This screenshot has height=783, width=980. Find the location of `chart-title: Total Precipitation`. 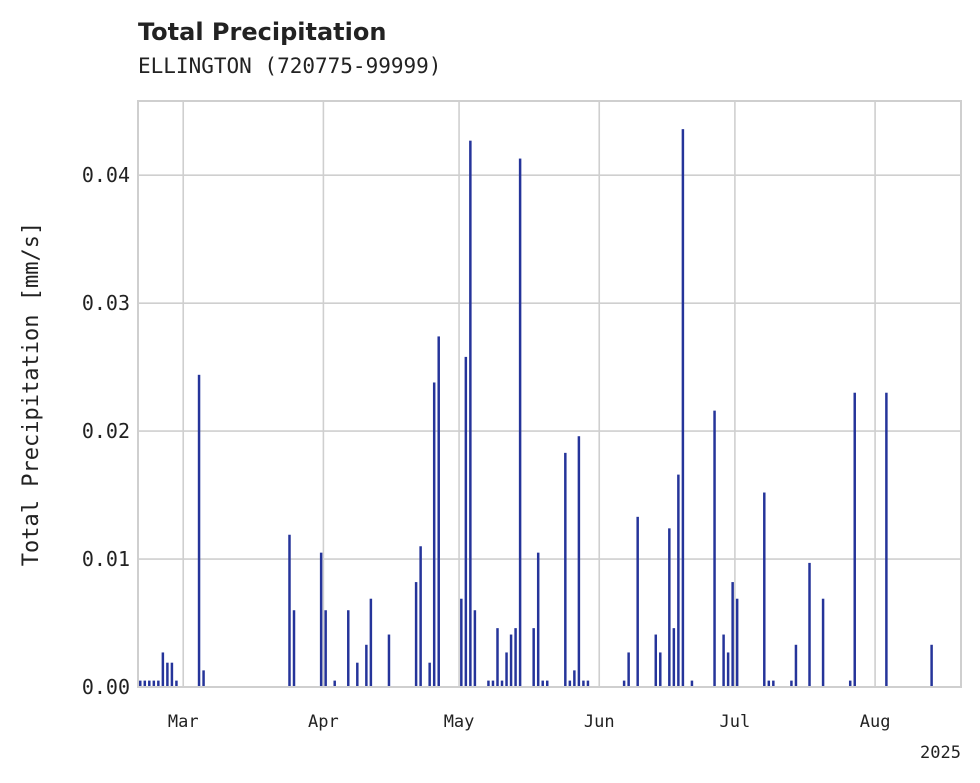

chart-title: Total Precipitation is located at coordinates (262, 32).